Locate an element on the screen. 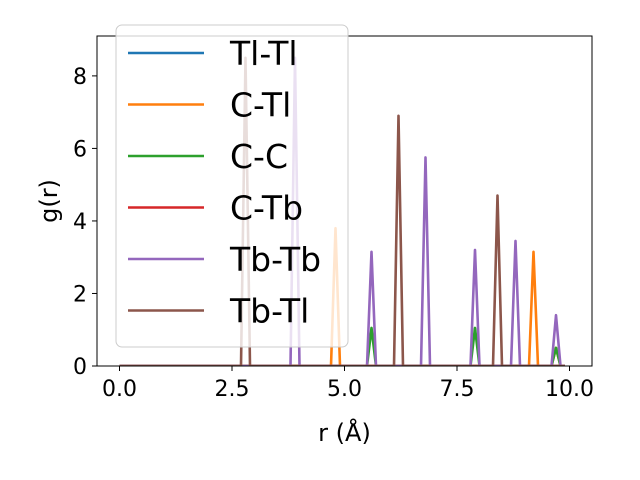 This screenshot has height=480, width=640. y-tick-label: 6 is located at coordinates (80, 149).